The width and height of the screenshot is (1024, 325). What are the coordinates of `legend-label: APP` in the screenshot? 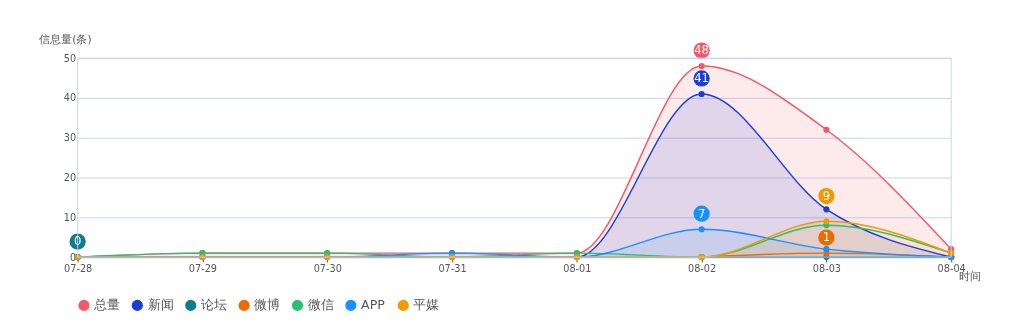 It's located at (373, 305).